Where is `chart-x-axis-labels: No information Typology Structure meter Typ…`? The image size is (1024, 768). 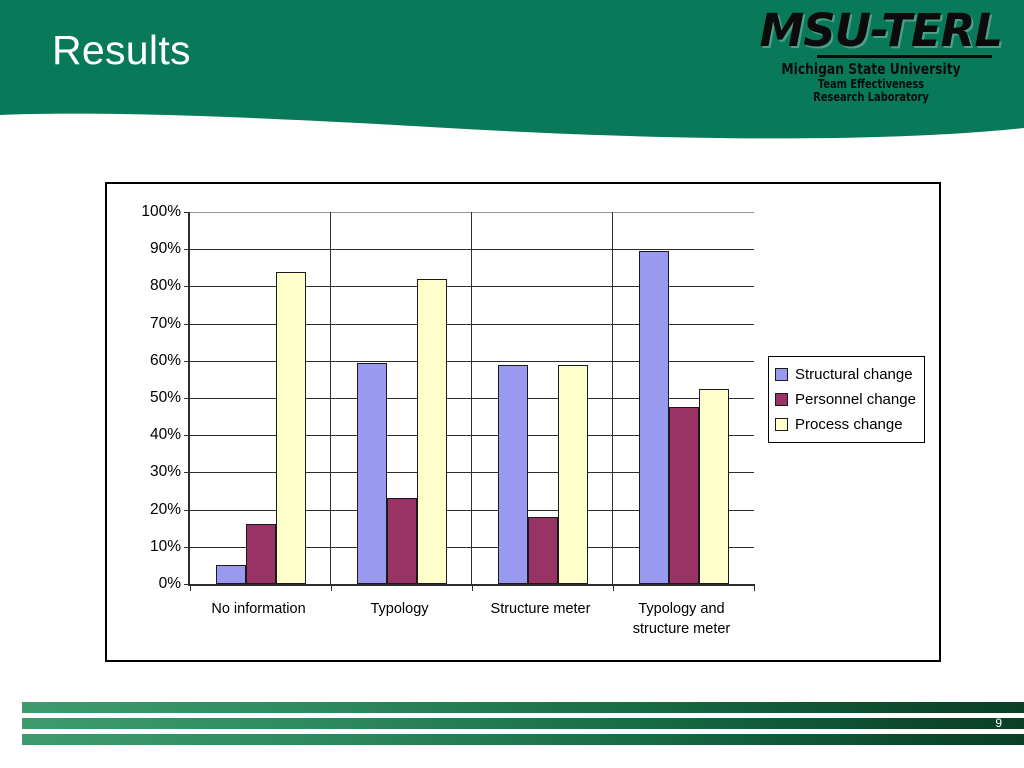
chart-x-axis-labels: No information Typology Structure meter Typ… is located at coordinates (470, 612).